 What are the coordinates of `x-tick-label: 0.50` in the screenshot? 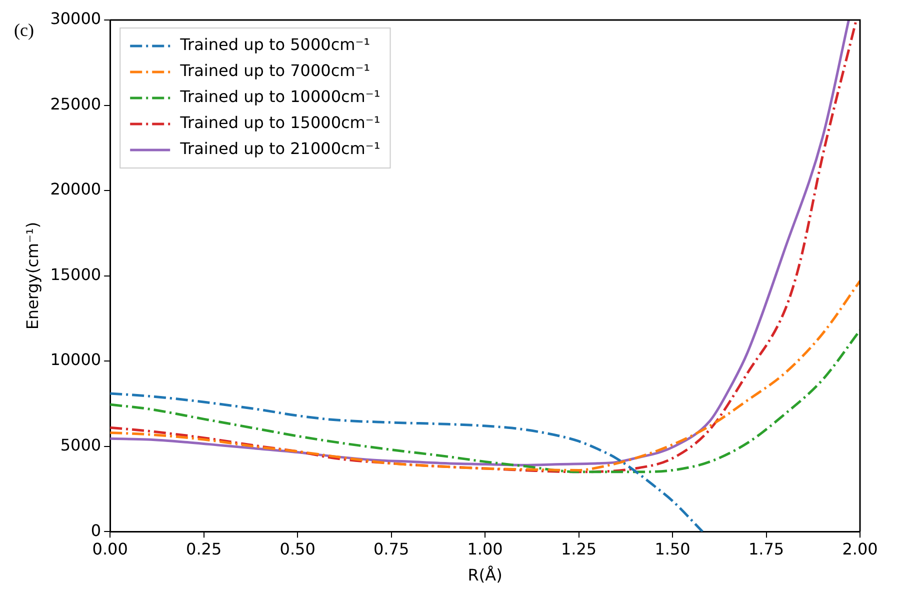 It's located at (298, 548).